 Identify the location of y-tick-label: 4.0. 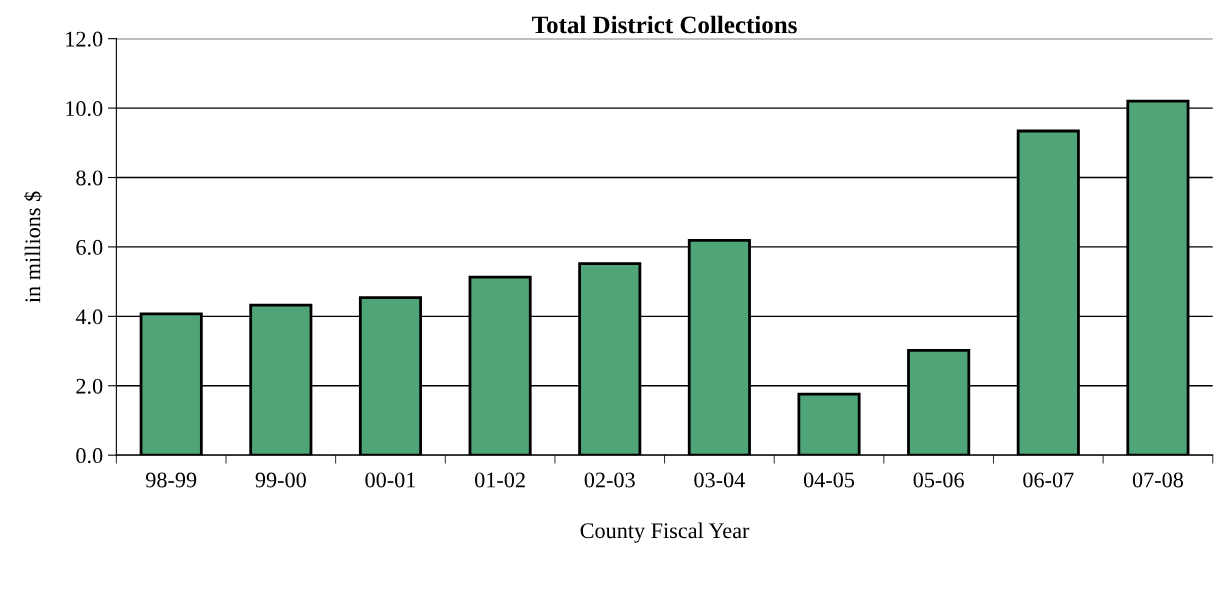
(89, 317).